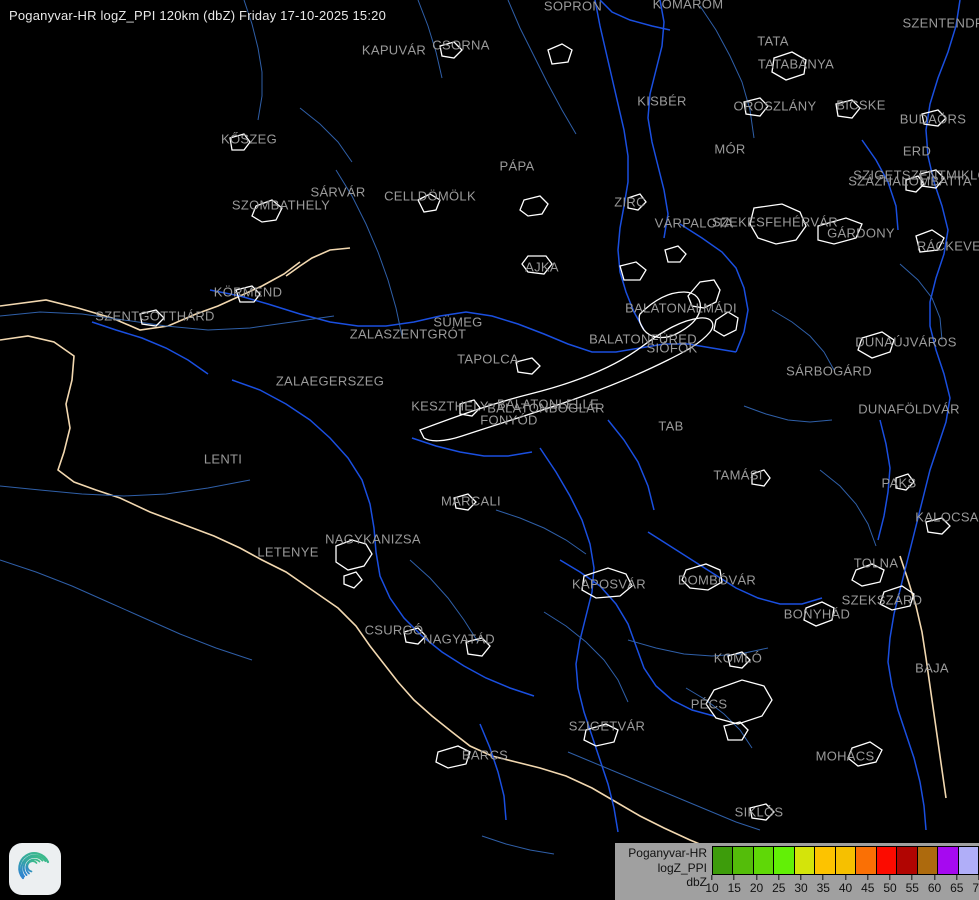 This screenshot has height=900, width=979. I want to click on legend-tick: 45, so click(867, 885).